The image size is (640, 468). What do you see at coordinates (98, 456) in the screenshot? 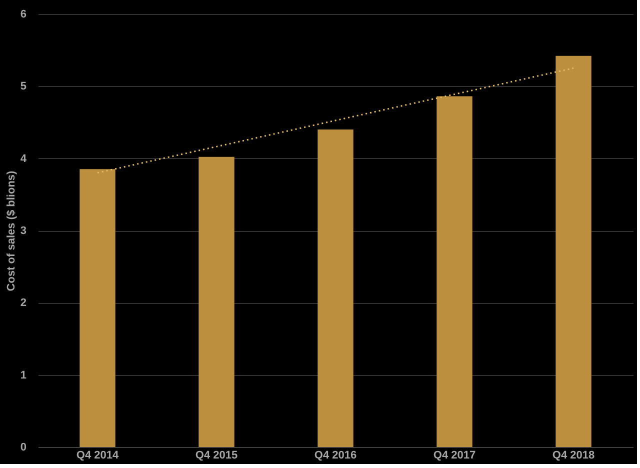
I see `x-tick-label: Q4 2014` at bounding box center [98, 456].